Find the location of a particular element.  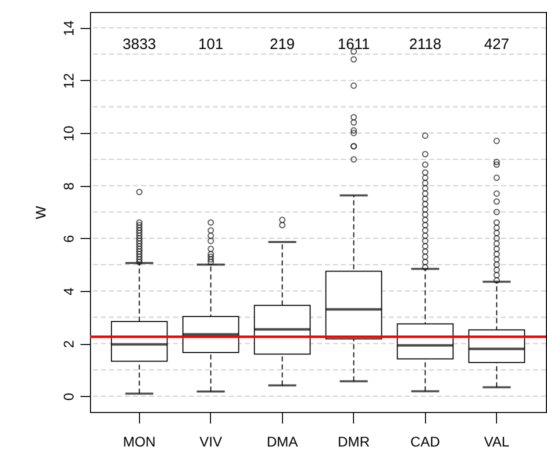

annotation: 3833 is located at coordinates (139, 44).